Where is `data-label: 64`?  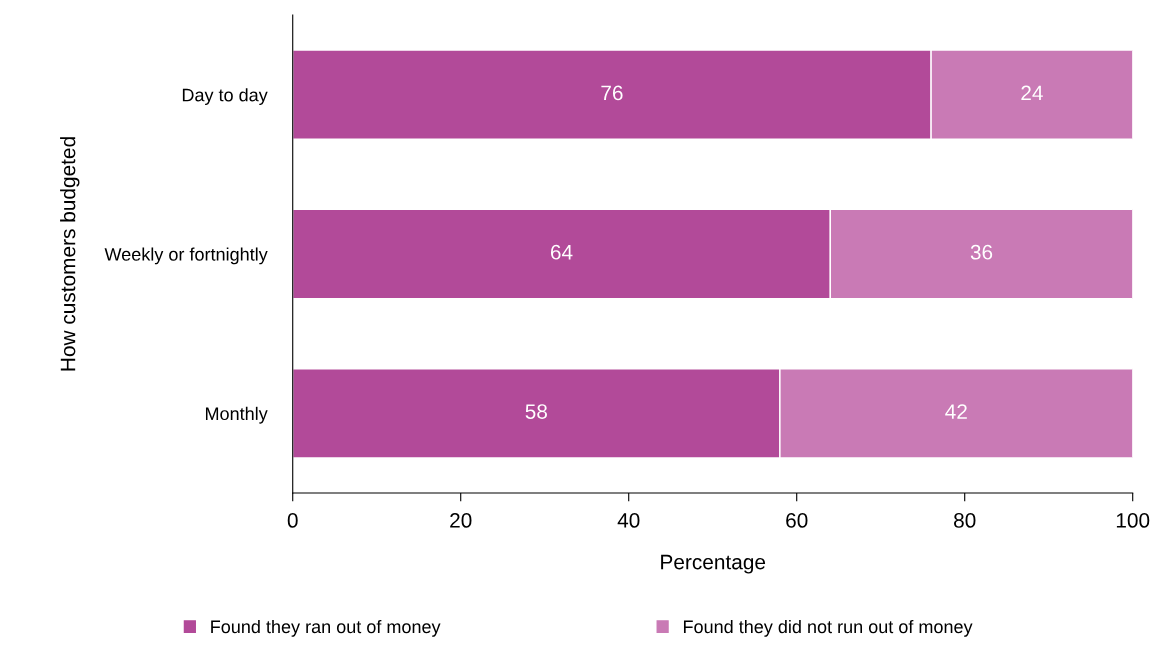
data-label: 64 is located at coordinates (561, 252).